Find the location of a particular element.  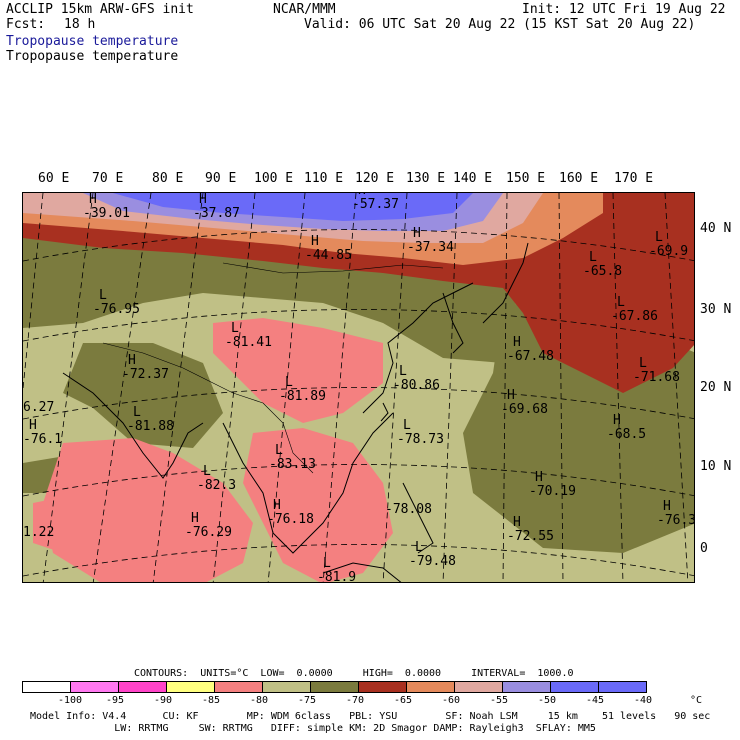

longitude-label: 130 E is located at coordinates (426, 178).